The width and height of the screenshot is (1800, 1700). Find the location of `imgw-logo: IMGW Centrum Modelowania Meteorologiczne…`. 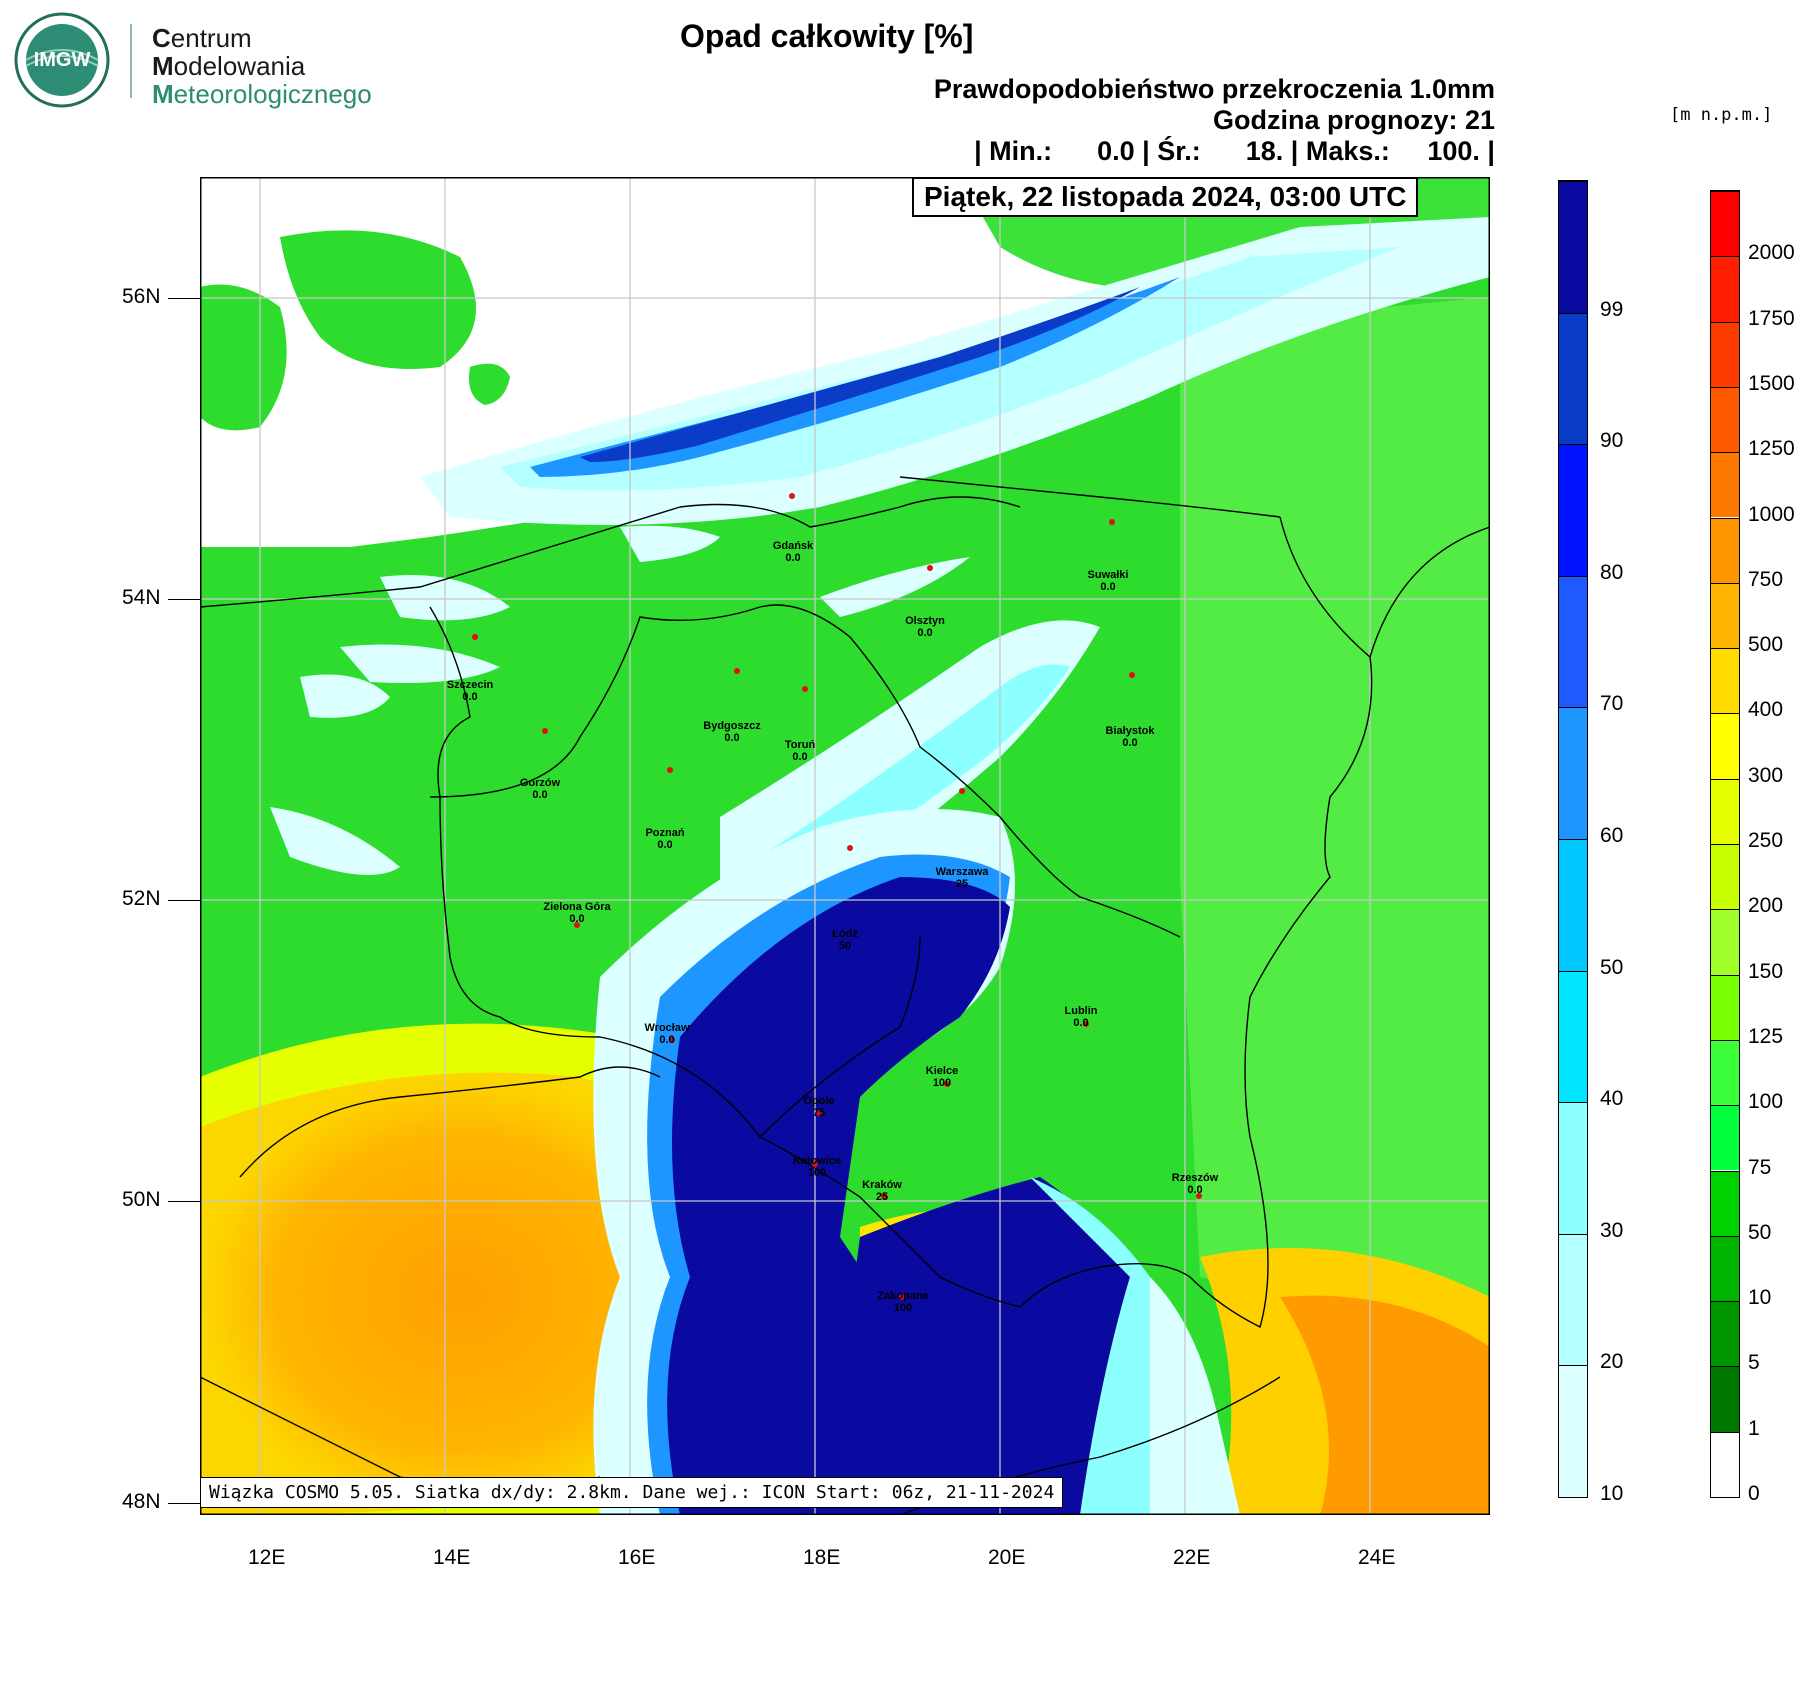

imgw-logo: IMGW Centrum Modelowania Meteorologiczne… is located at coordinates (195, 60).